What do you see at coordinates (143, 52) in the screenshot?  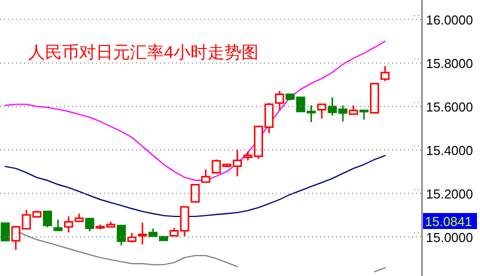 I see `text: 人民币对日元汇率4小时走势图` at bounding box center [143, 52].